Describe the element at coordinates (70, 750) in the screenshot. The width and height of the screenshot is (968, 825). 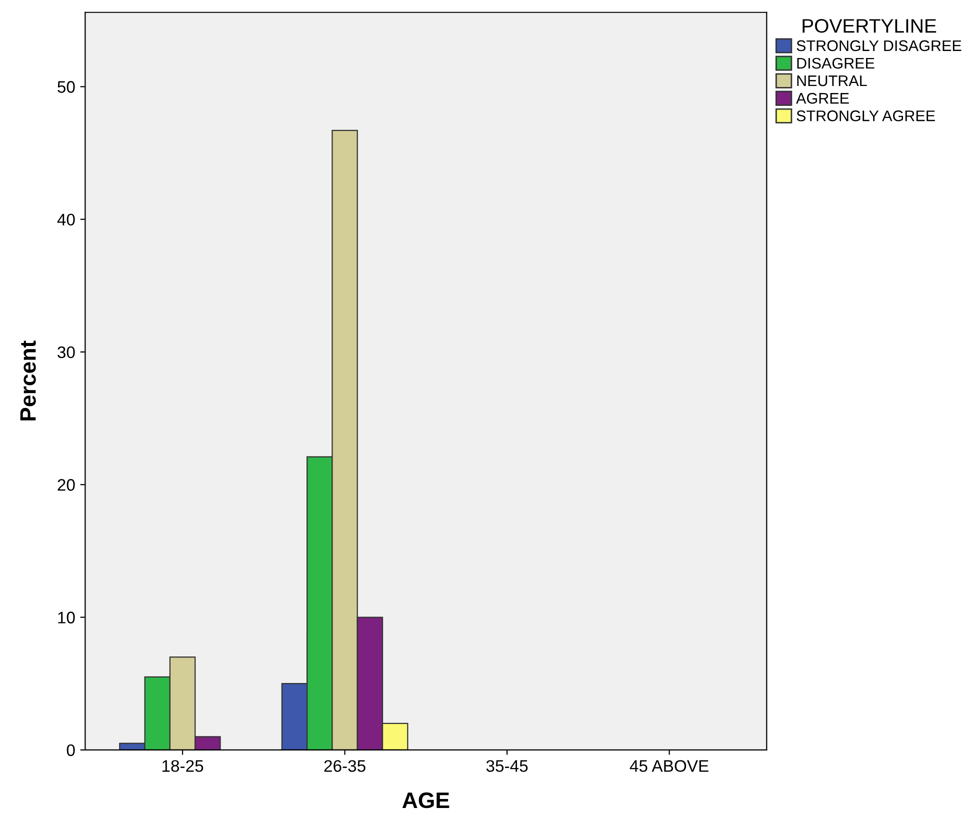
I see `y-tick-label: 0` at that location.